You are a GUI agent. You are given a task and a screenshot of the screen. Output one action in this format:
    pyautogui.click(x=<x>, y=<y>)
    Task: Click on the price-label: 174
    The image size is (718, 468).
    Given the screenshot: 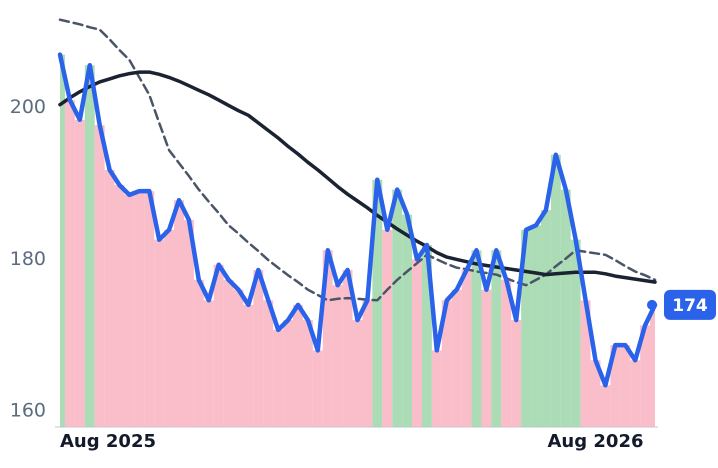 What is the action you would take?
    pyautogui.click(x=690, y=306)
    